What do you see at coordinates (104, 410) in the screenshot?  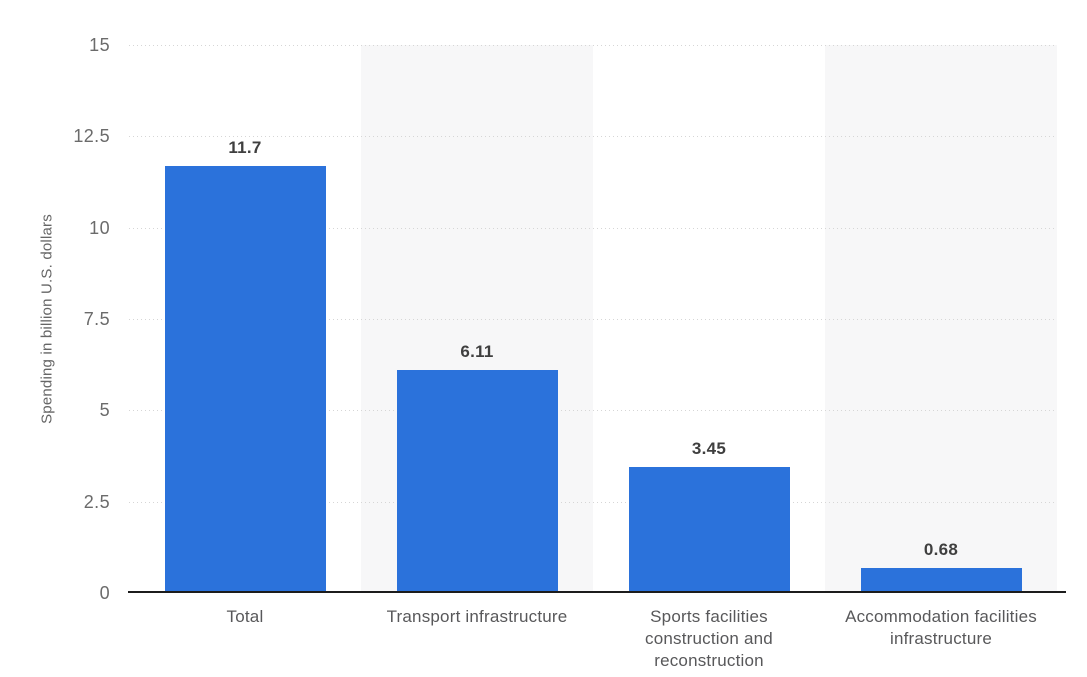 I see `y-tick-label: 5` at bounding box center [104, 410].